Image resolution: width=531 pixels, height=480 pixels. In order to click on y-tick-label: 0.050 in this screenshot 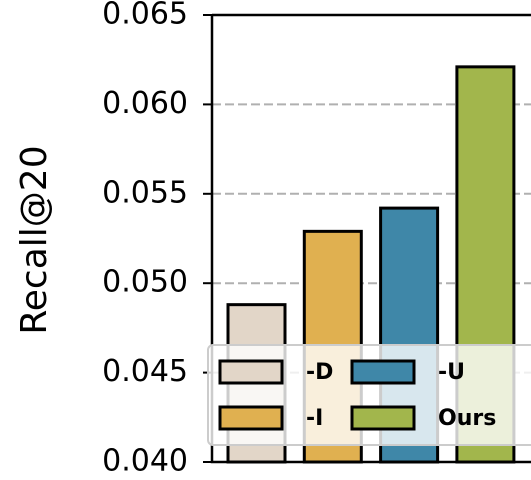, I will do `click(145, 282)`.